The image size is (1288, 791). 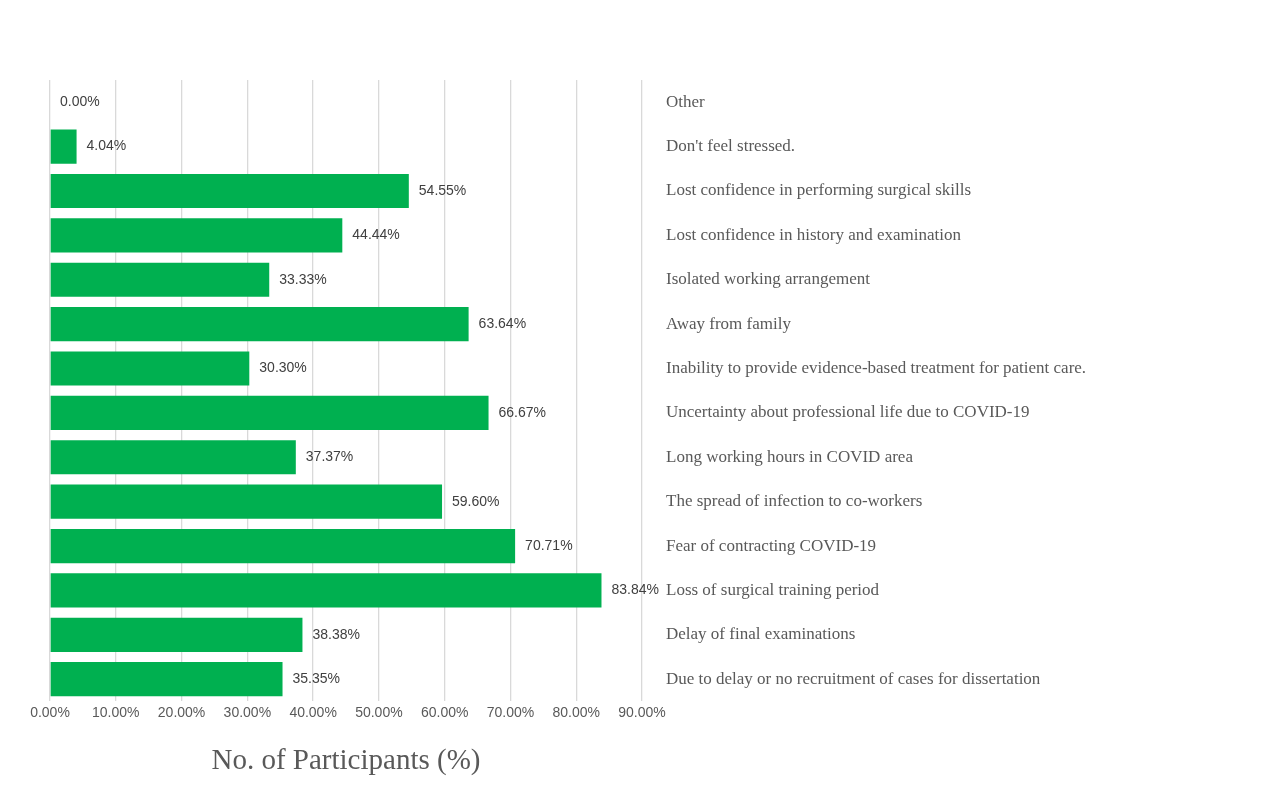 What do you see at coordinates (106, 145) in the screenshot?
I see `data-label: 4.04%` at bounding box center [106, 145].